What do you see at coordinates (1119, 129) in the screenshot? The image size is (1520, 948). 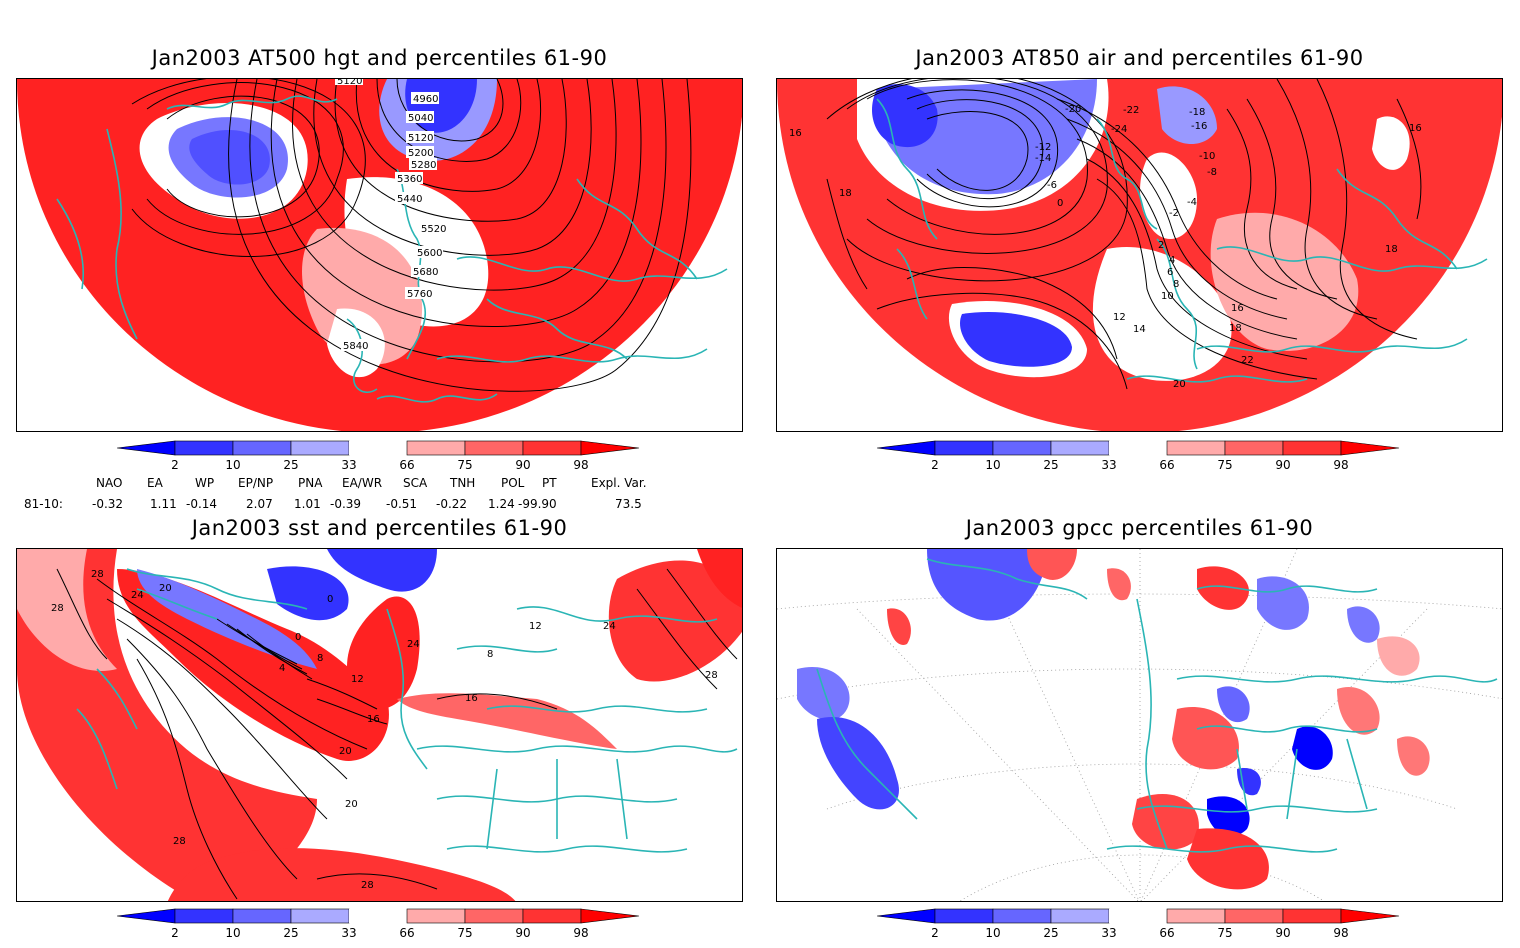 I see `contour-label: -24` at bounding box center [1119, 129].